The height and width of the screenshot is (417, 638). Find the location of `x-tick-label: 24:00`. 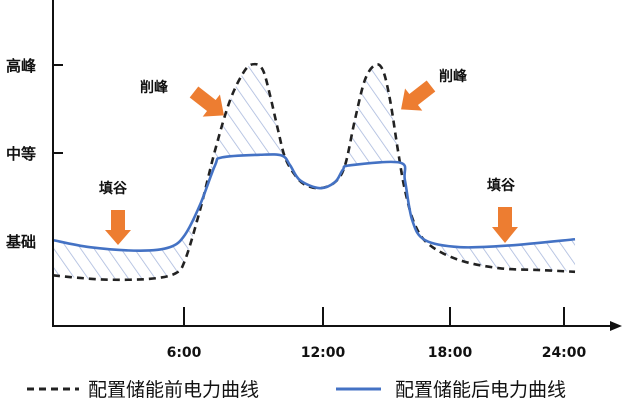

x-tick-label: 24:00 is located at coordinates (564, 353).